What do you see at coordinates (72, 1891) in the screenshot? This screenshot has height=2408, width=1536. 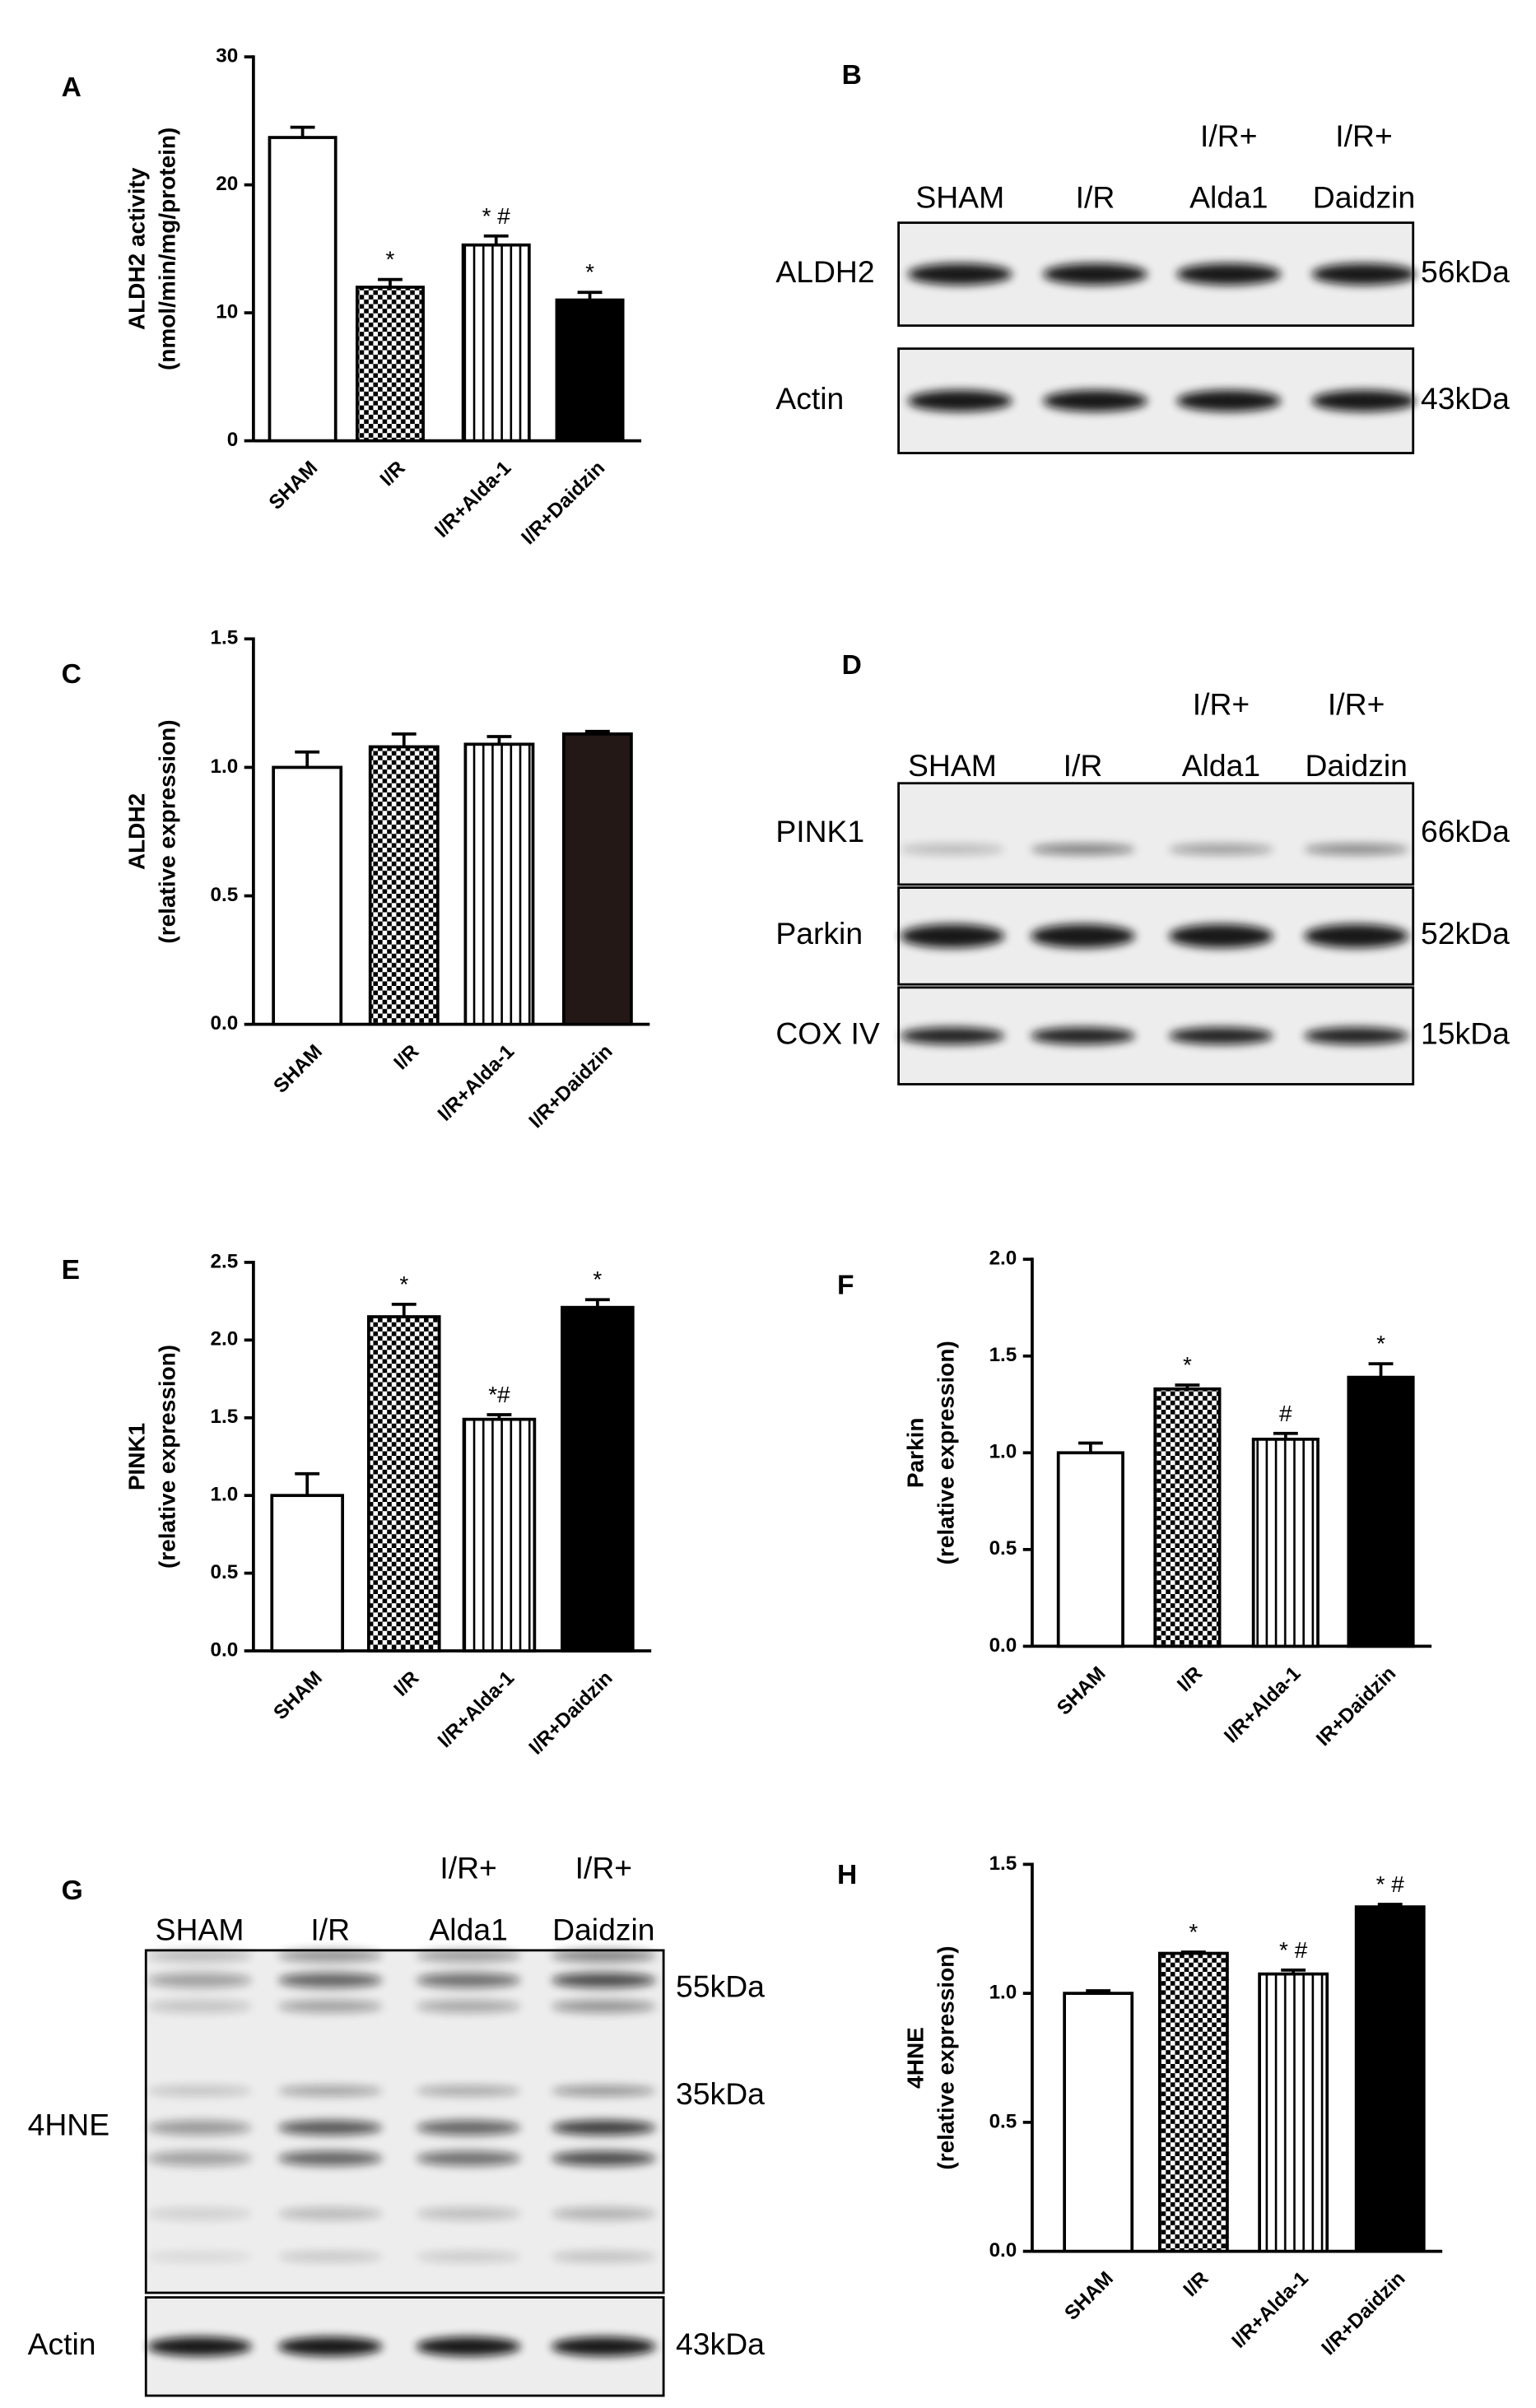 I see `panel-label: G` at bounding box center [72, 1891].